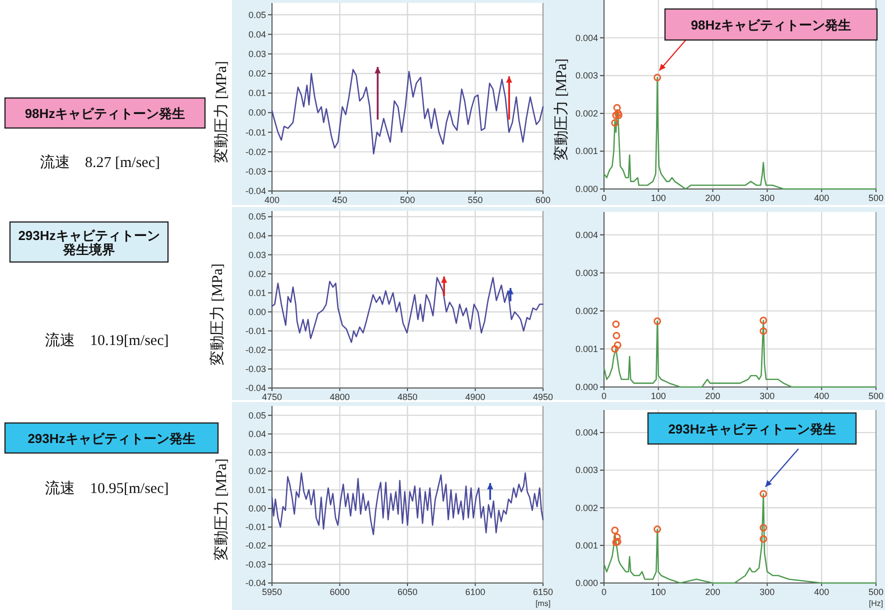  I want to click on x-tick-label: 5950, so click(272, 592).